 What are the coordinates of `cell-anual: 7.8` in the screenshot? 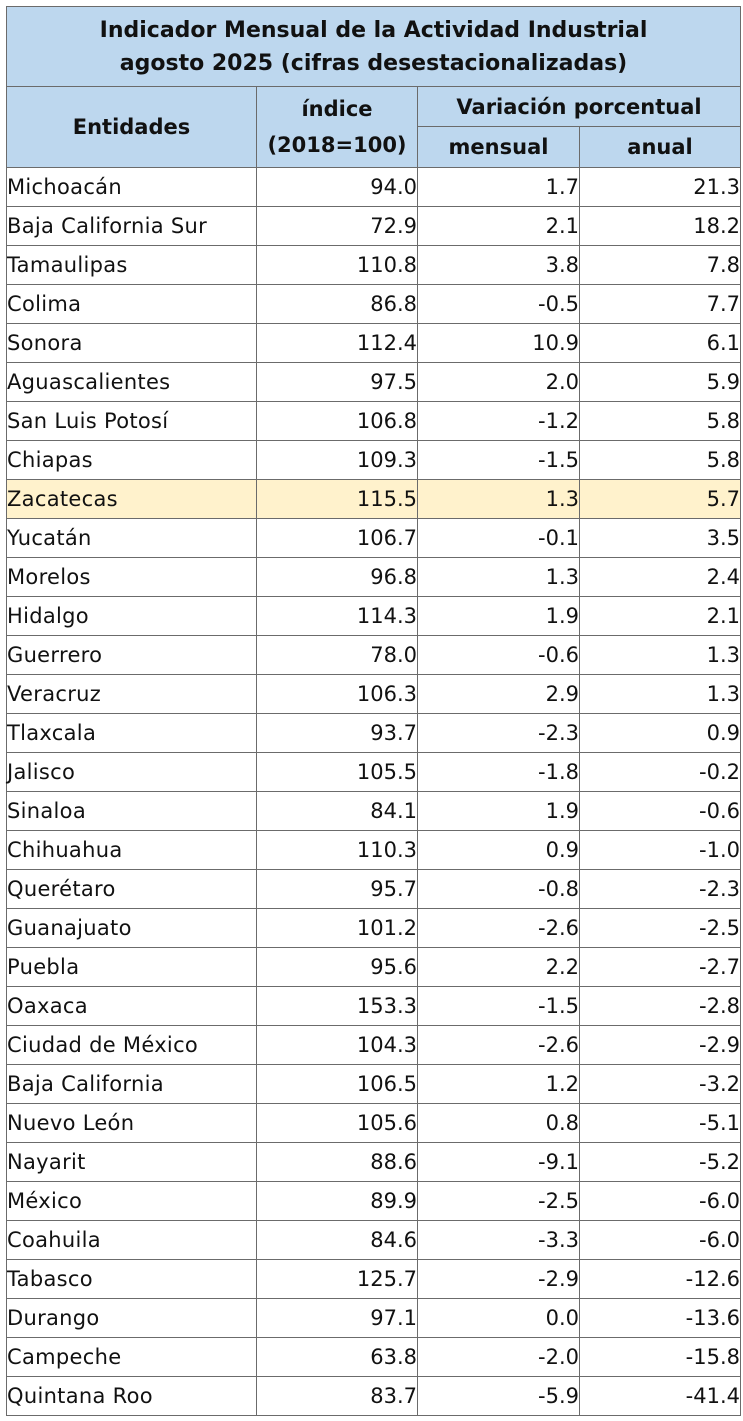 It's located at (660, 265).